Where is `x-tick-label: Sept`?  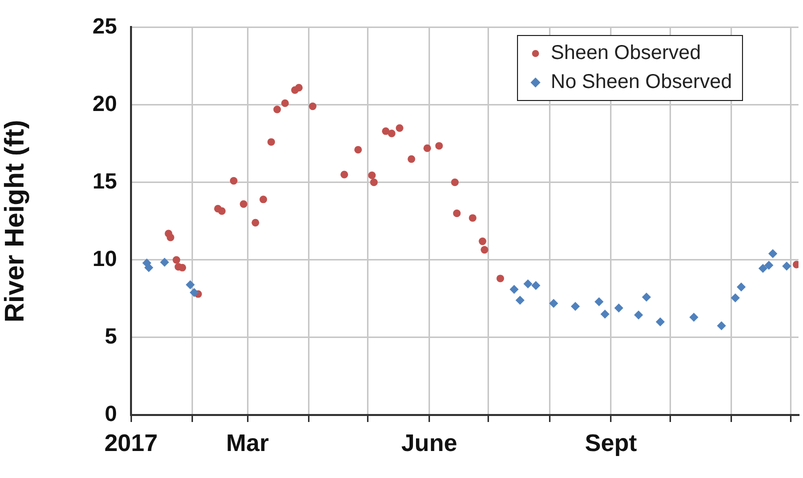
x-tick-label: Sept is located at coordinates (610, 444).